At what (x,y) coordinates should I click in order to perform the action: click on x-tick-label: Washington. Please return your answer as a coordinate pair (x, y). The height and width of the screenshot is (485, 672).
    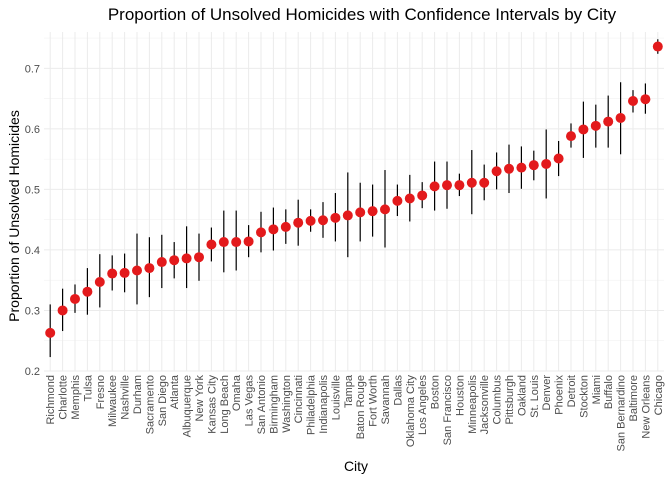
    Looking at the image, I should click on (287, 404).